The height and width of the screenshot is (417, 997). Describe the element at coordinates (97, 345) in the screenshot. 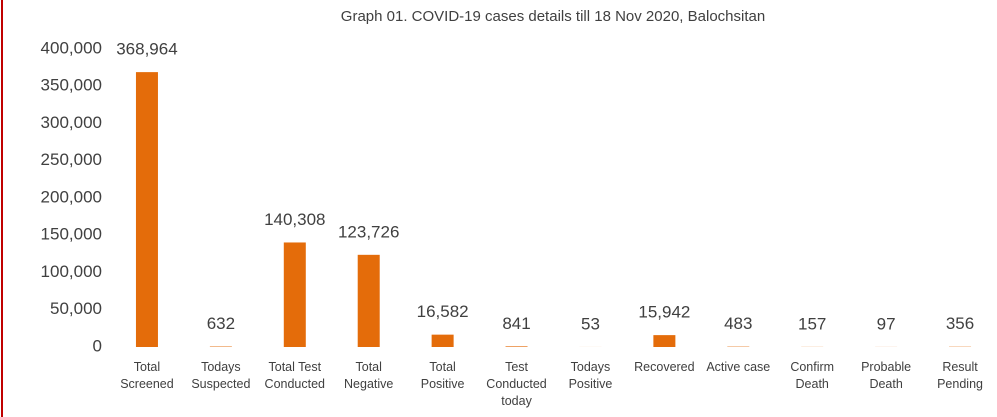

I see `y-tick-label: 0` at that location.